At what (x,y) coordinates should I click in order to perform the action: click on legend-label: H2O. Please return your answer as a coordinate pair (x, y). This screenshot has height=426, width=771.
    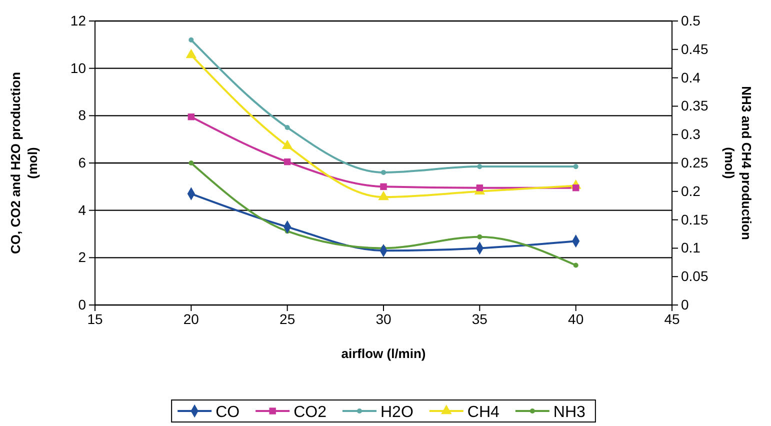
    Looking at the image, I should click on (397, 412).